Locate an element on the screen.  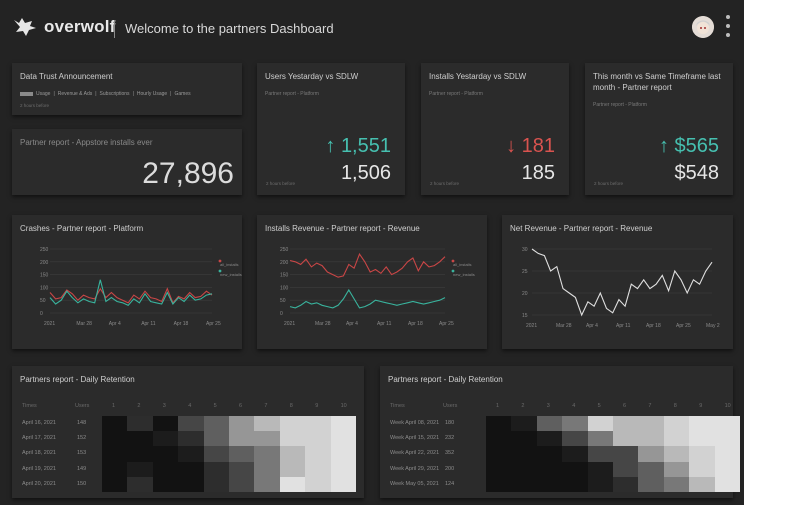
avatar is located at coordinates (703, 27).